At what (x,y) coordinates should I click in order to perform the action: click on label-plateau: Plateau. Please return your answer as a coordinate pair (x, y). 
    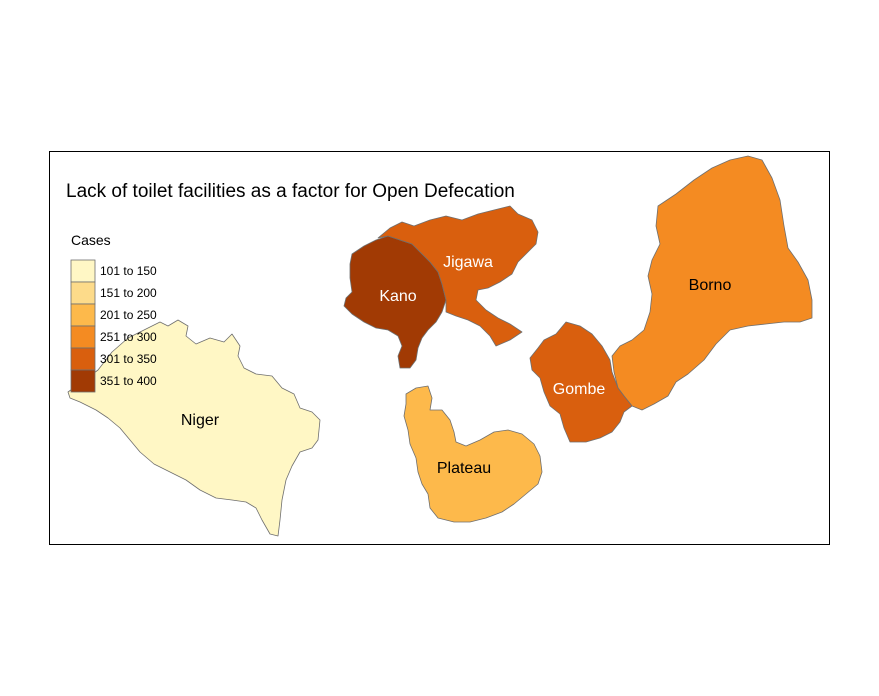
    Looking at the image, I should click on (464, 468).